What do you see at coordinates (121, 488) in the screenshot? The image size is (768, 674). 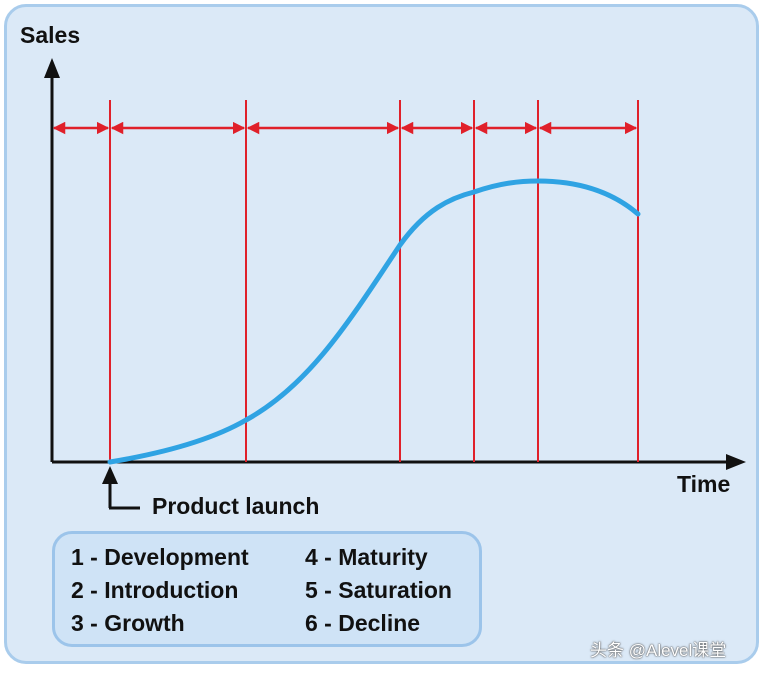 I see `launch-pointer-icon` at bounding box center [121, 488].